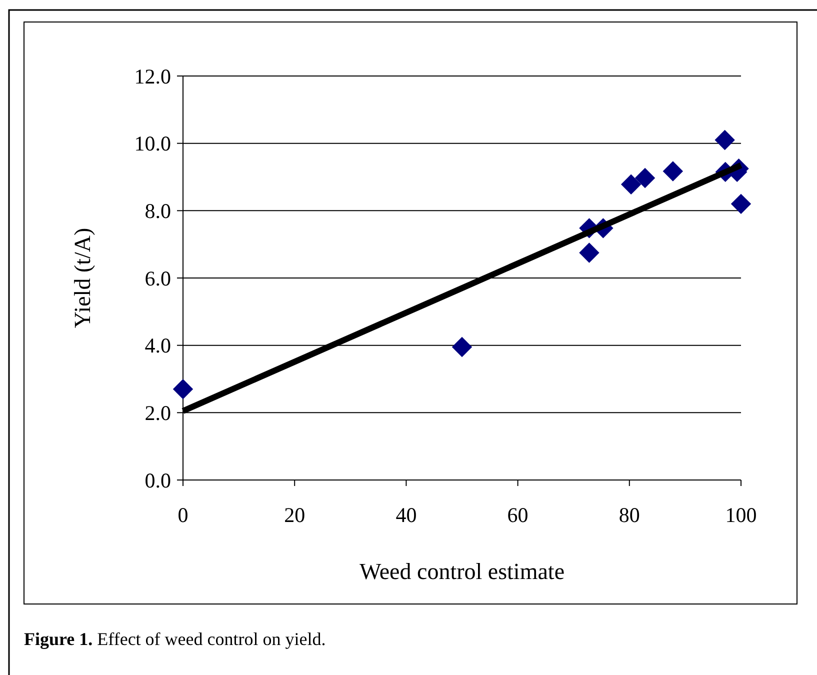 Image resolution: width=817 pixels, height=675 pixels. Describe the element at coordinates (157, 211) in the screenshot. I see `y-tick-label: 8.0` at that location.